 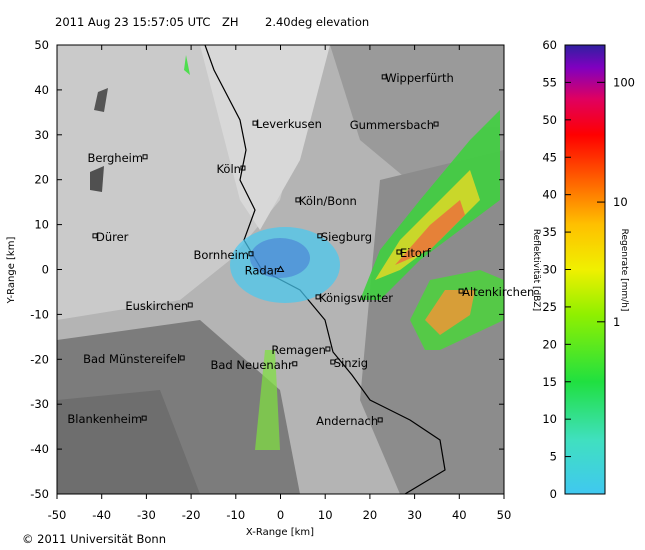 I want to click on y-tick-label: 30, so click(x=41, y=135).